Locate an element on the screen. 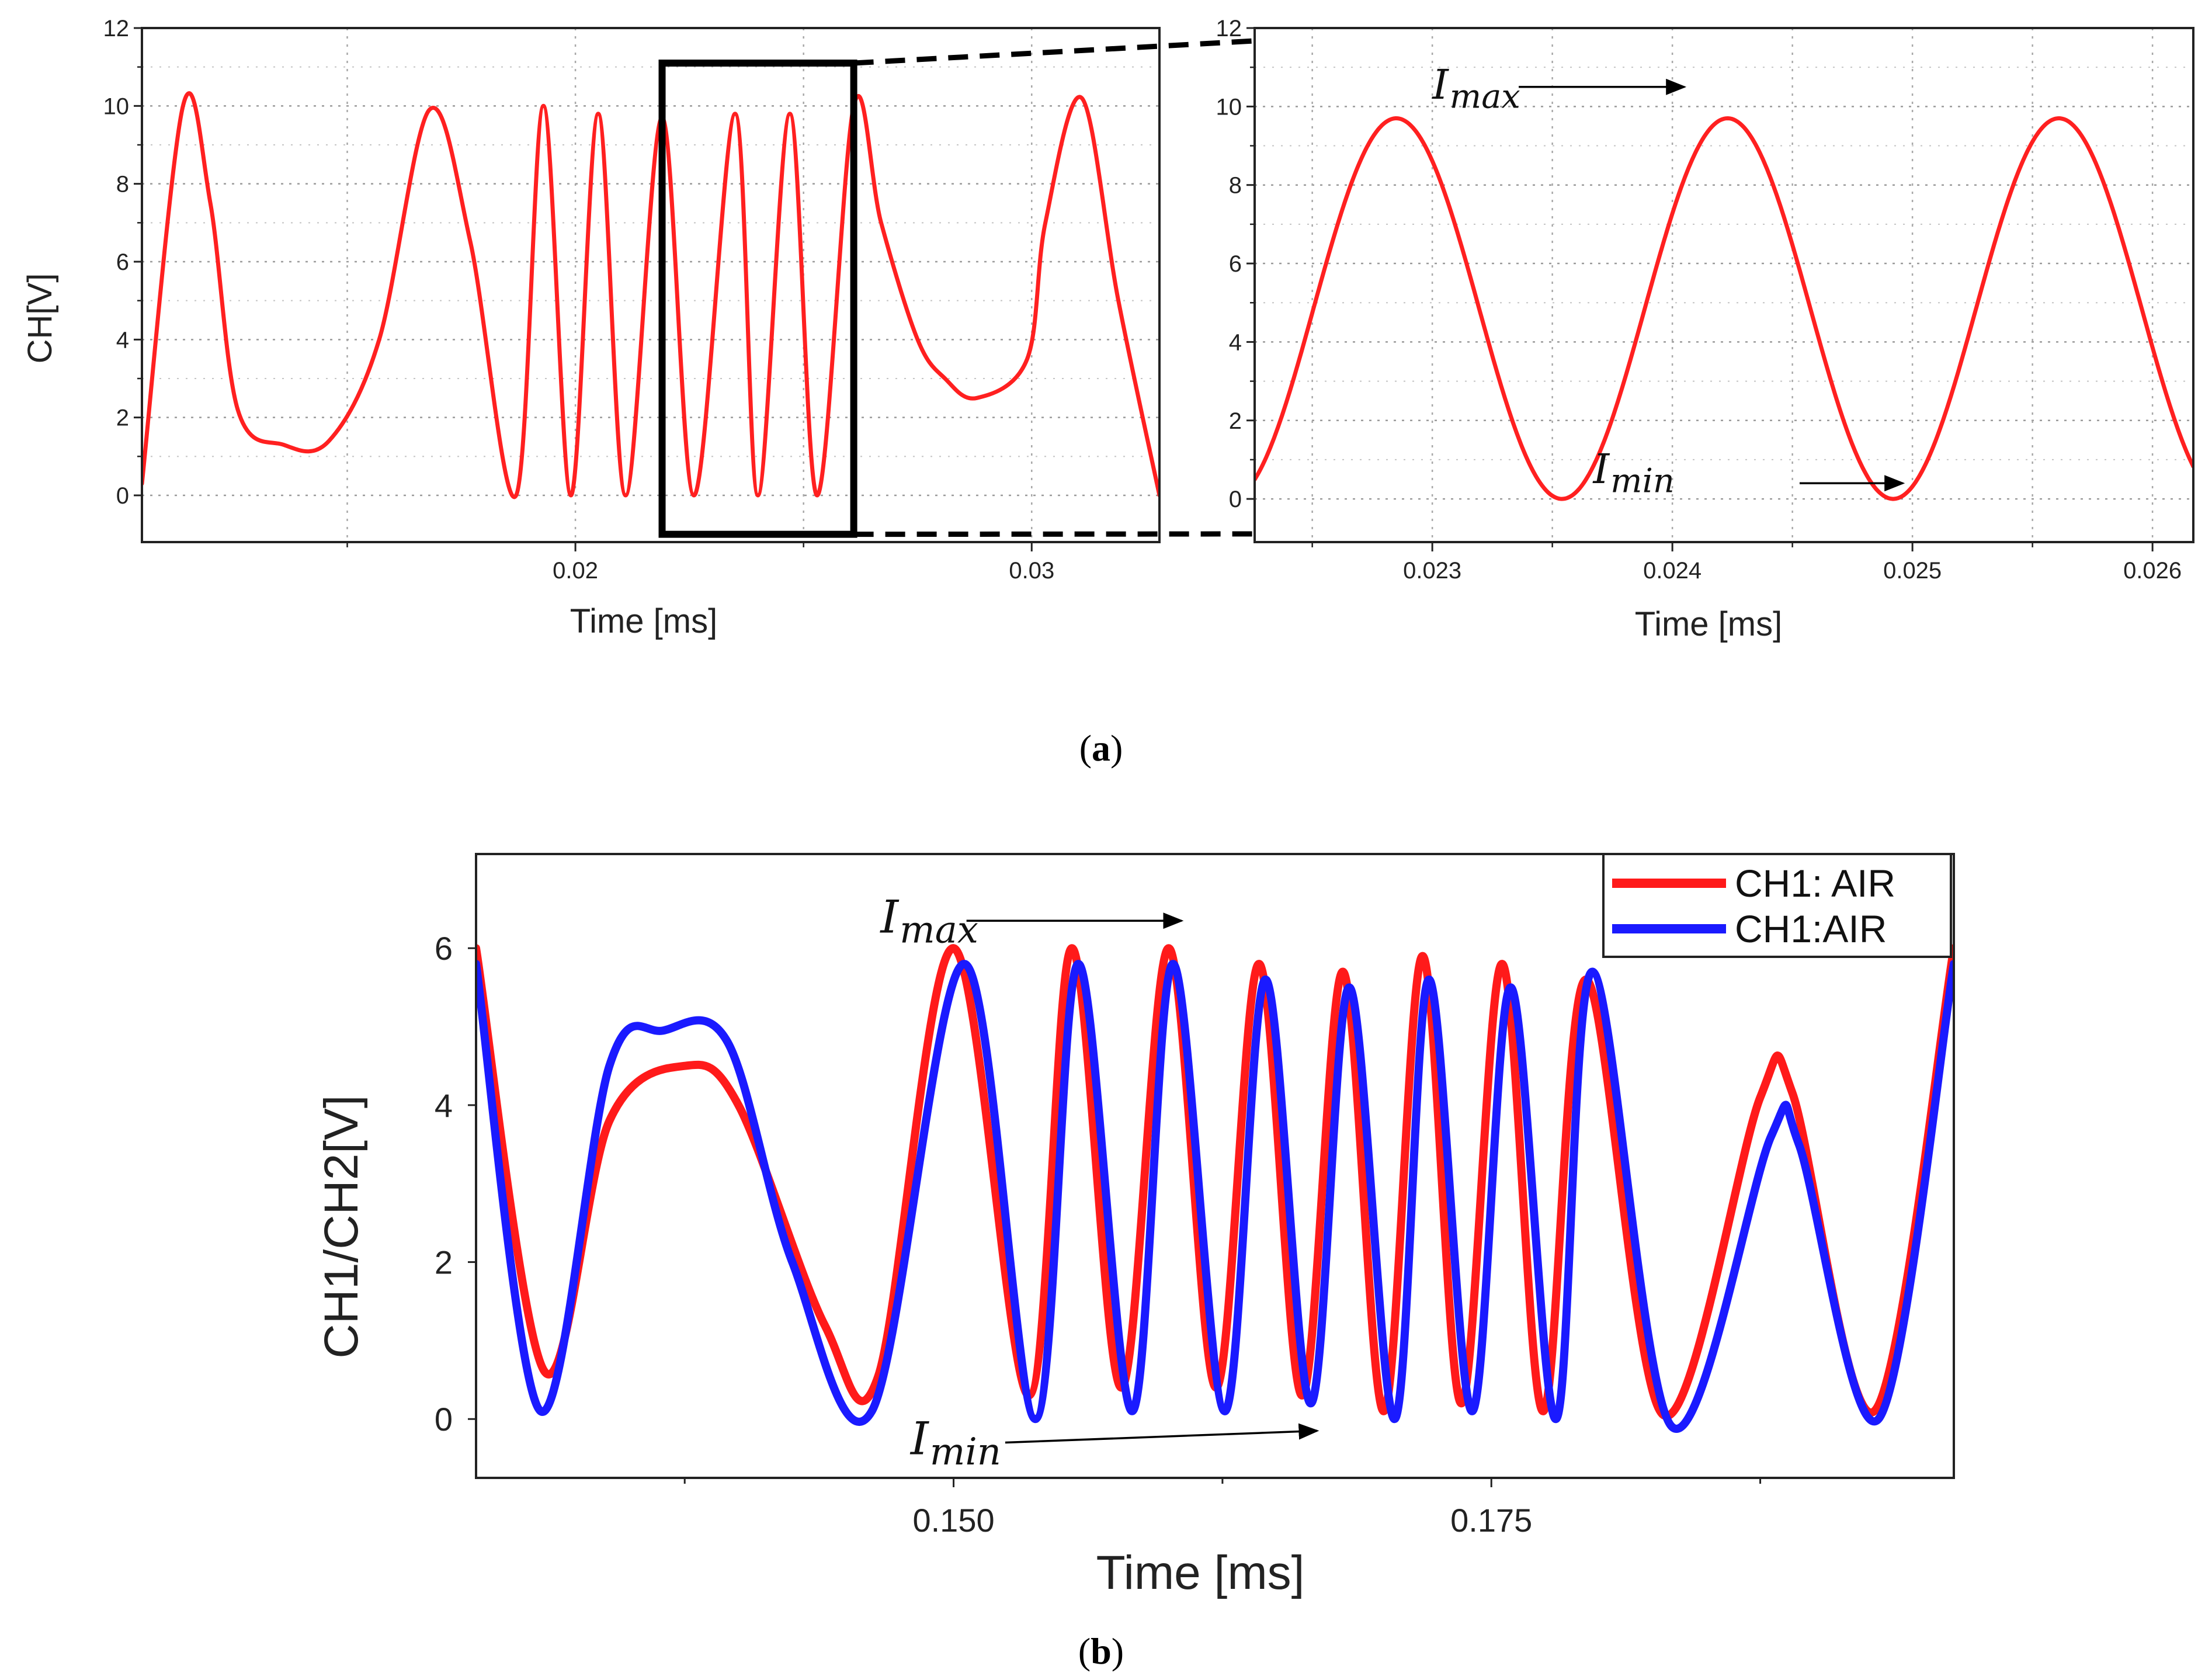  caption-a-letter: a is located at coordinates (1101, 748).